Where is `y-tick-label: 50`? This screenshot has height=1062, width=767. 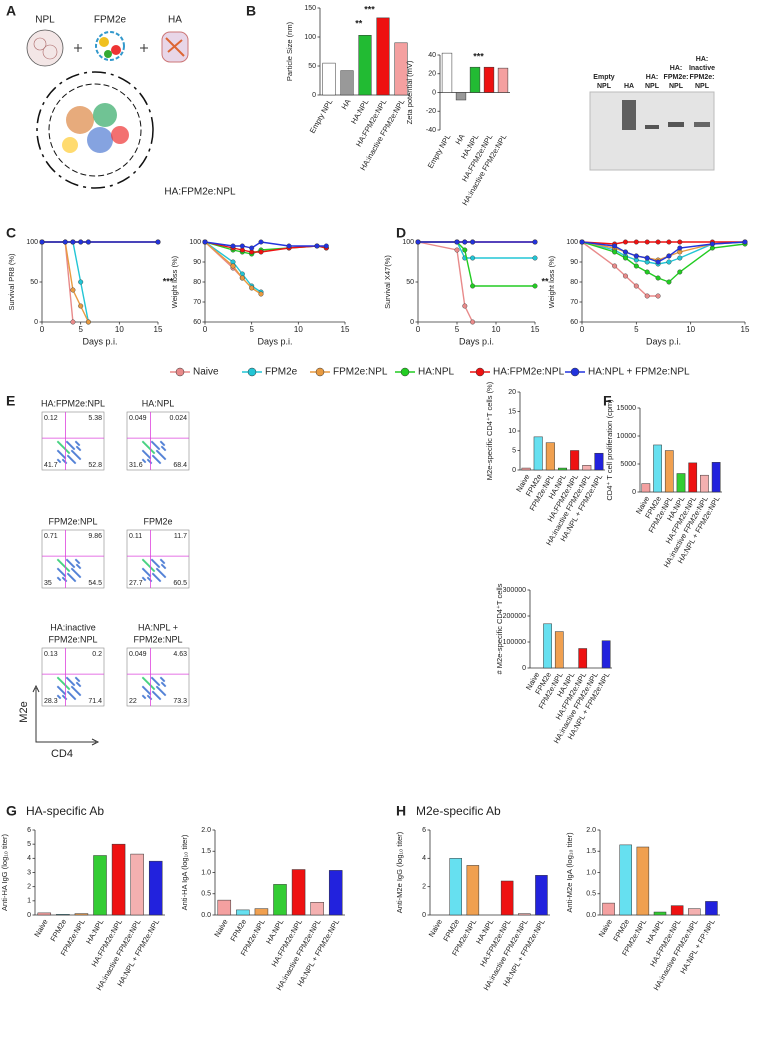
y-tick-label: 50 is located at coordinates (410, 282).